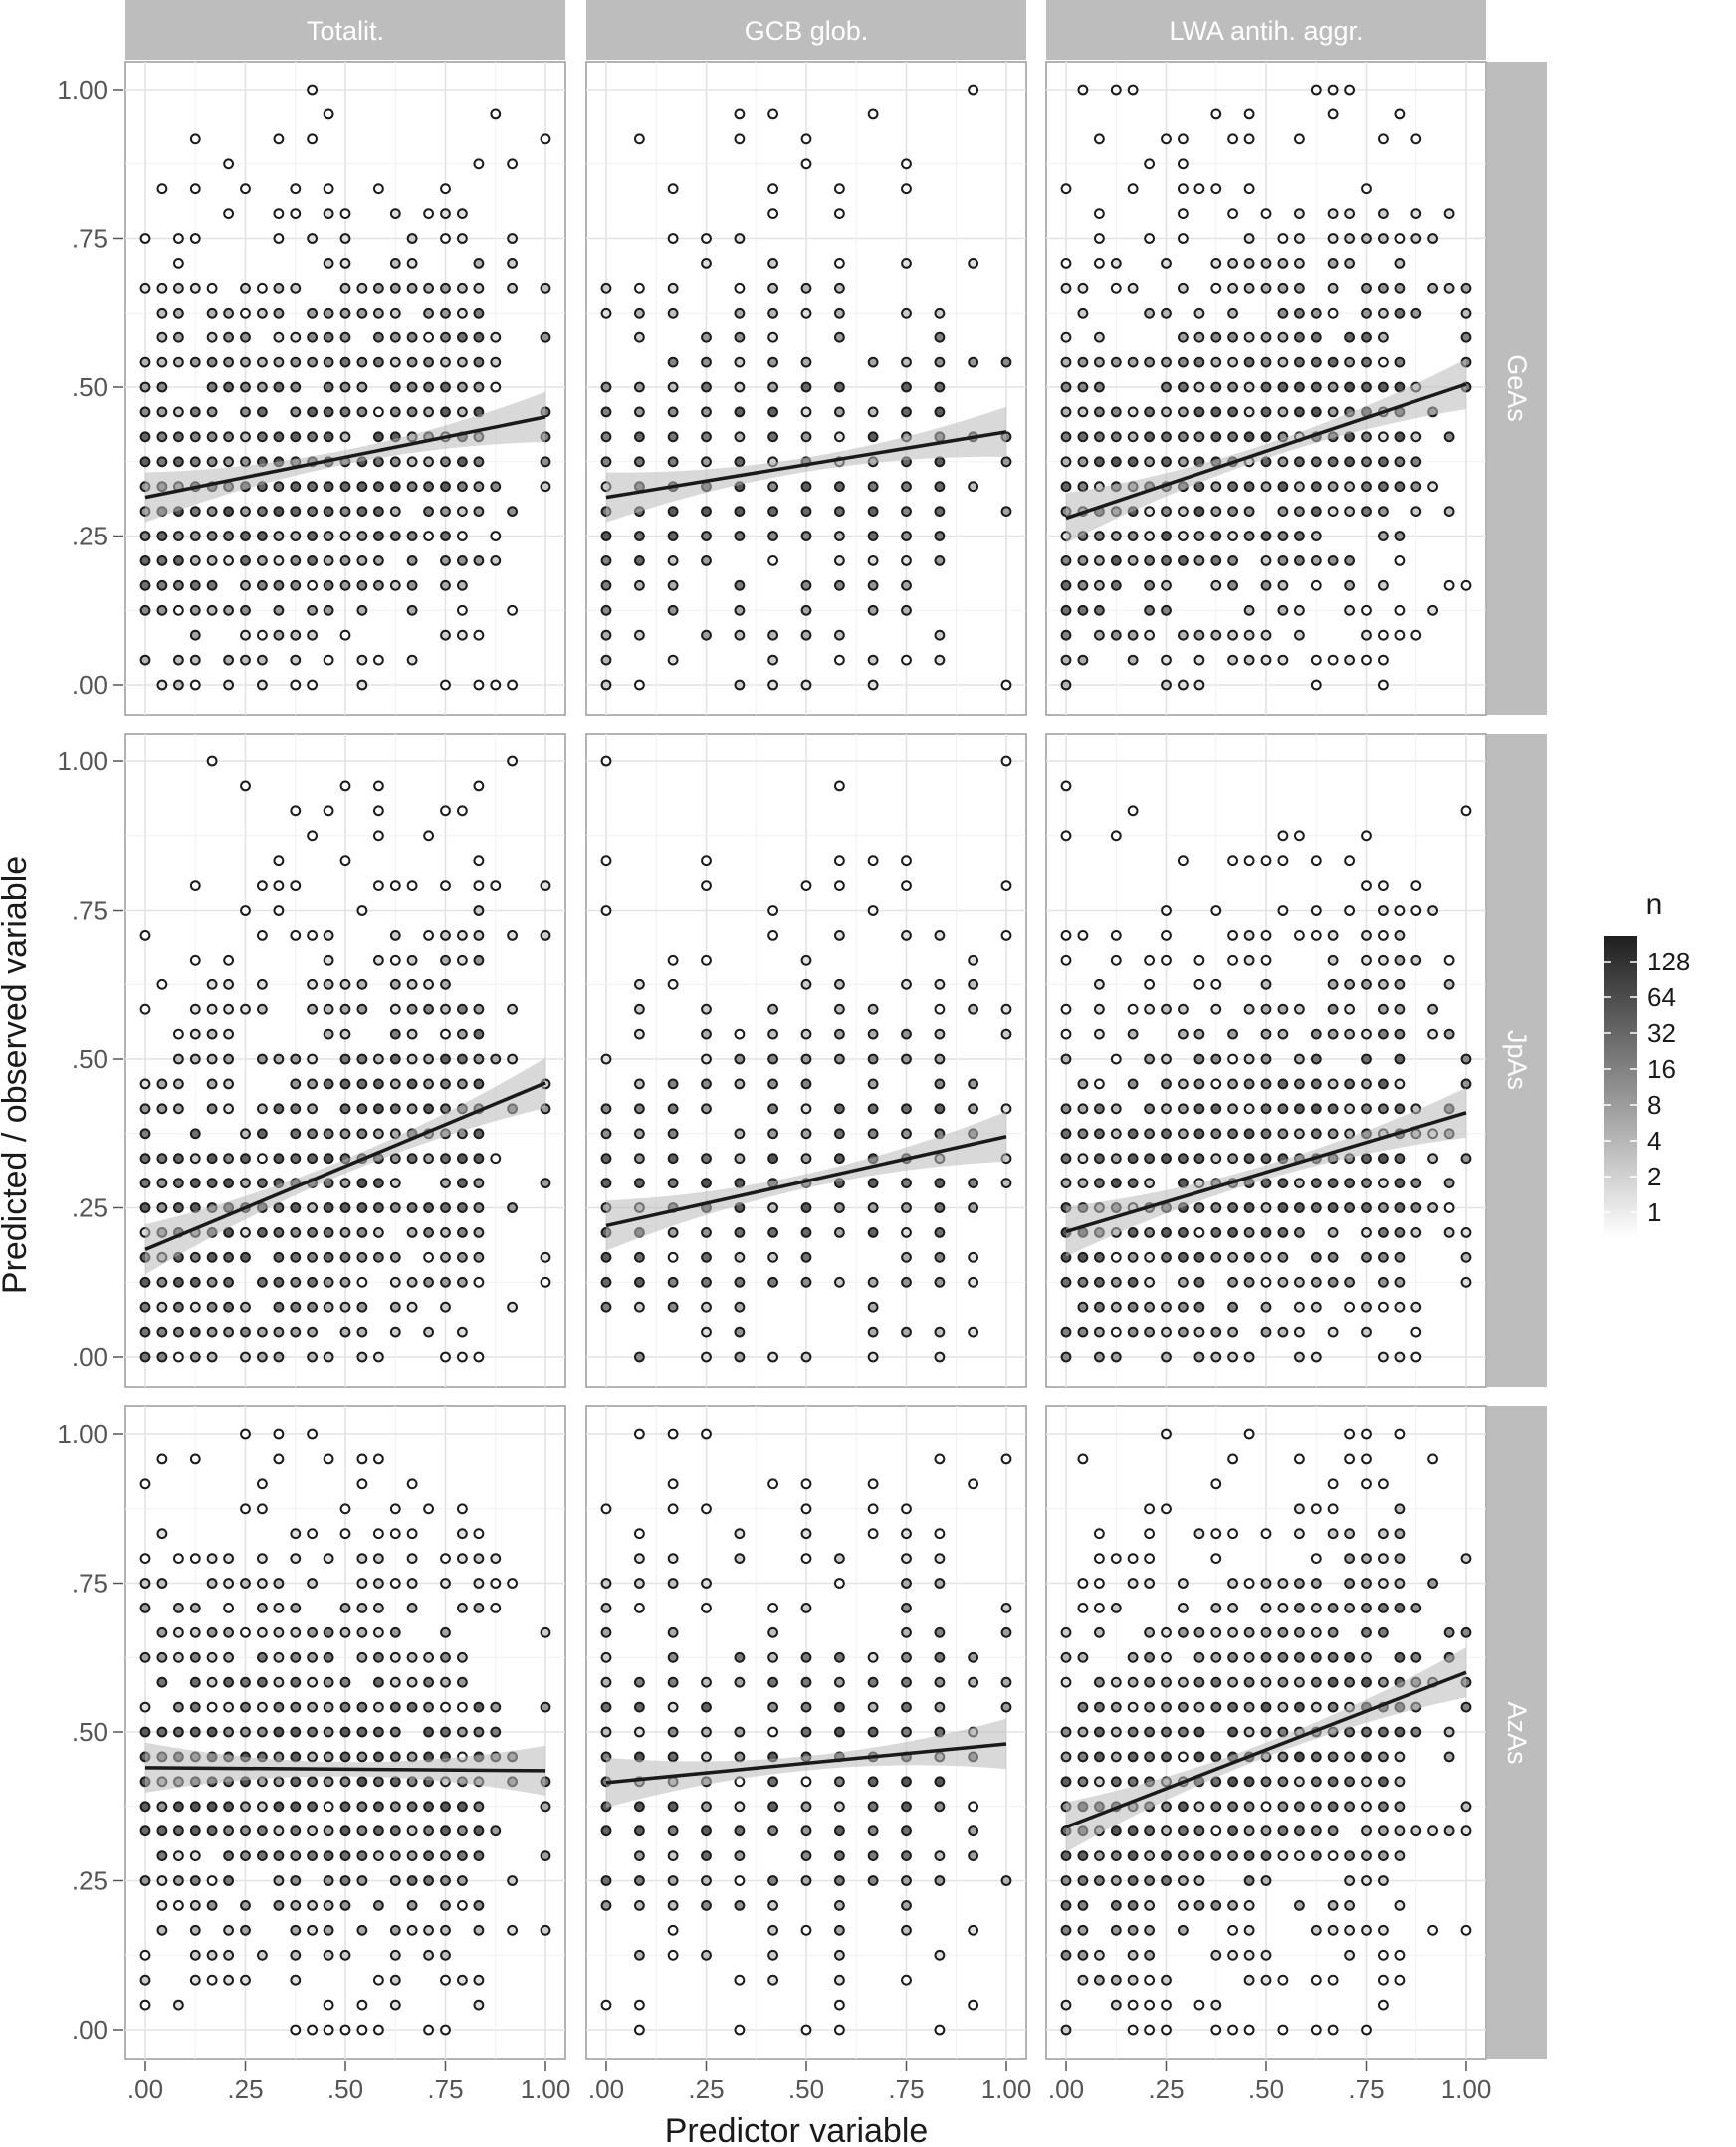 The height and width of the screenshot is (2147, 1736). I want to click on column-strip-bg, so click(806, 30).